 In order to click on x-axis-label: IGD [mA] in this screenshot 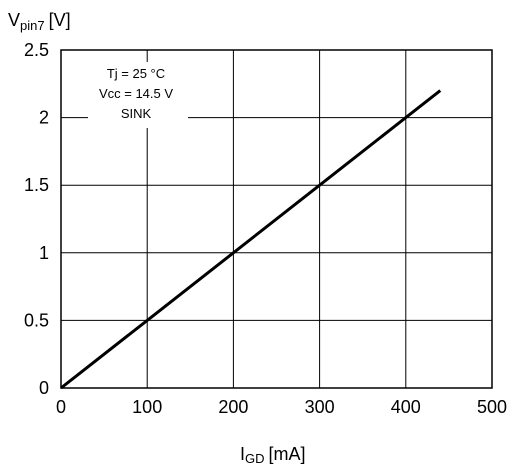, I will do `click(273, 455)`.